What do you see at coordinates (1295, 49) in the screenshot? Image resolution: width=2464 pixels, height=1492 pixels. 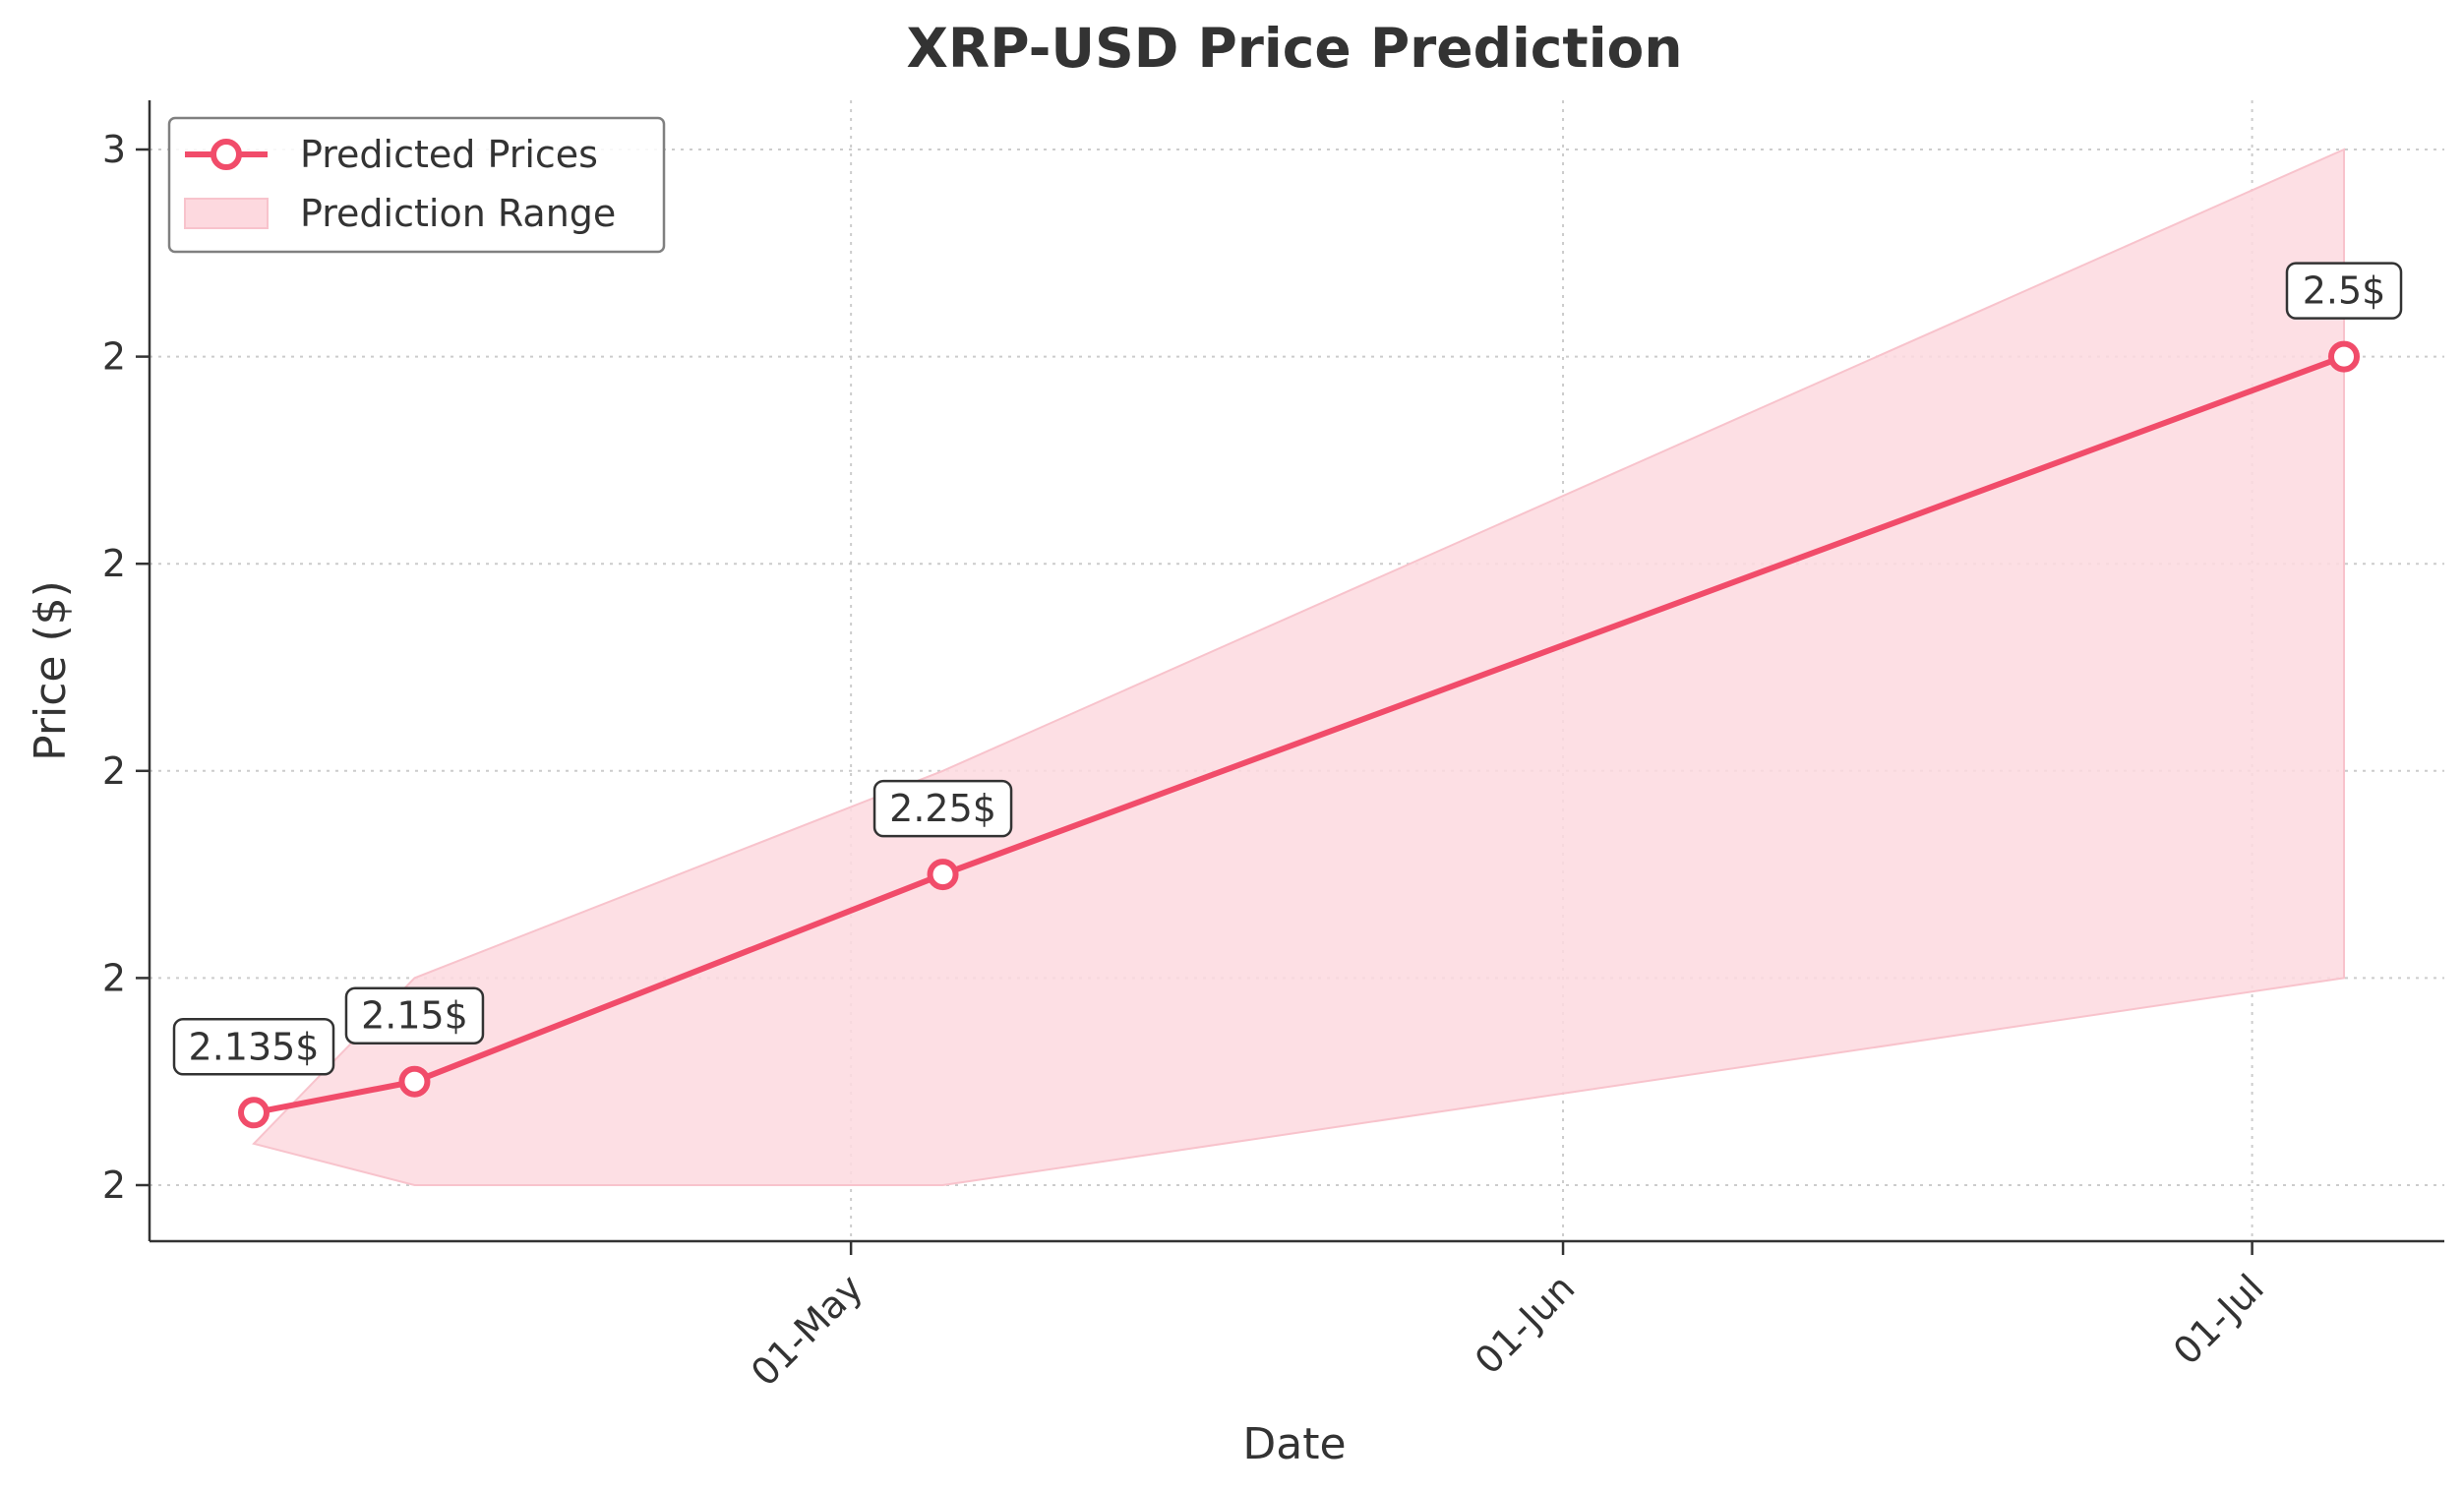 I see `chart-title: XRP-USD Price Prediction` at bounding box center [1295, 49].